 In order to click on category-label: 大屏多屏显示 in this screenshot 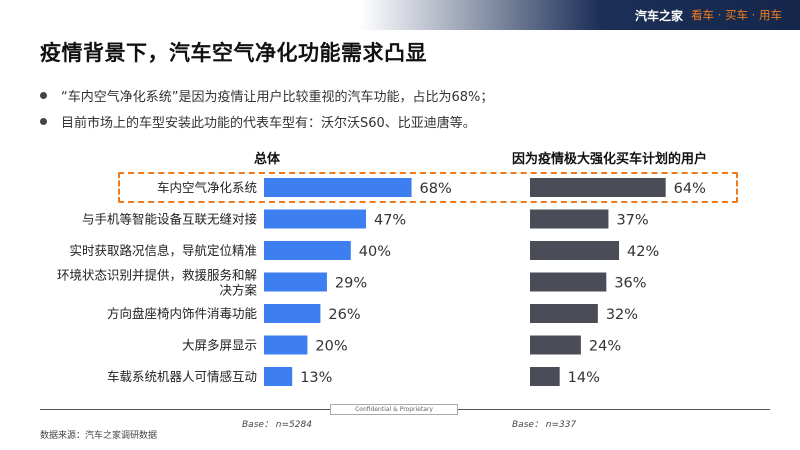, I will do `click(219, 345)`.